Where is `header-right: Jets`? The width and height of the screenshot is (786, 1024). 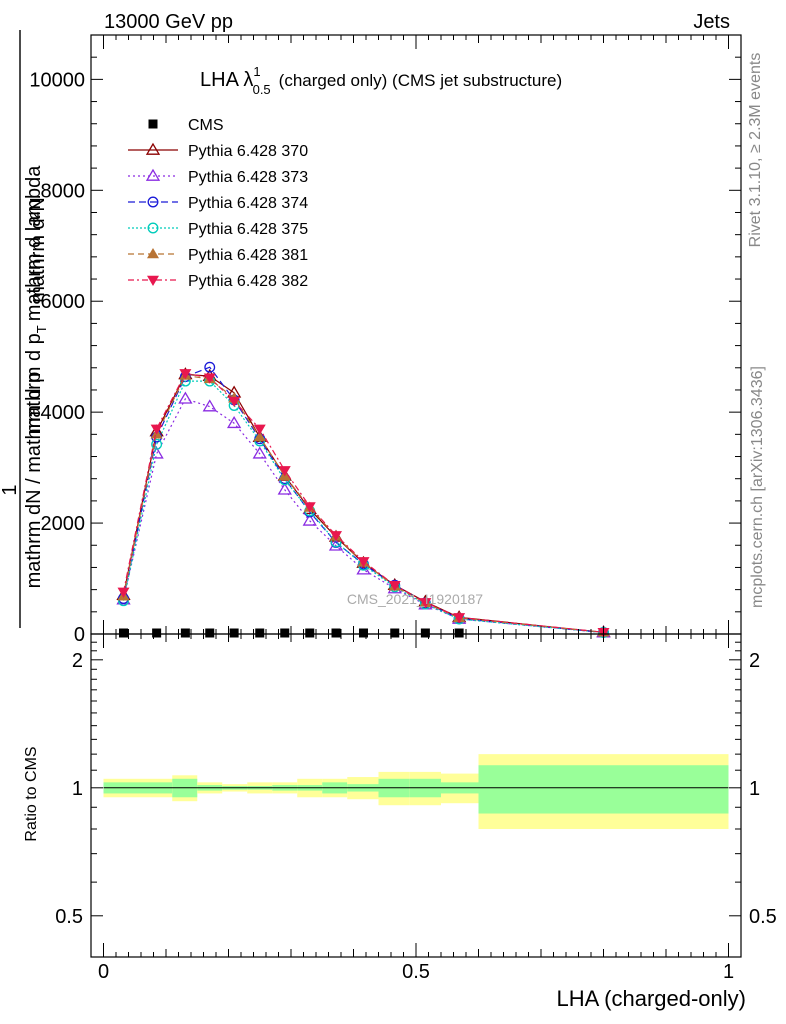
header-right: Jets is located at coordinates (711, 22).